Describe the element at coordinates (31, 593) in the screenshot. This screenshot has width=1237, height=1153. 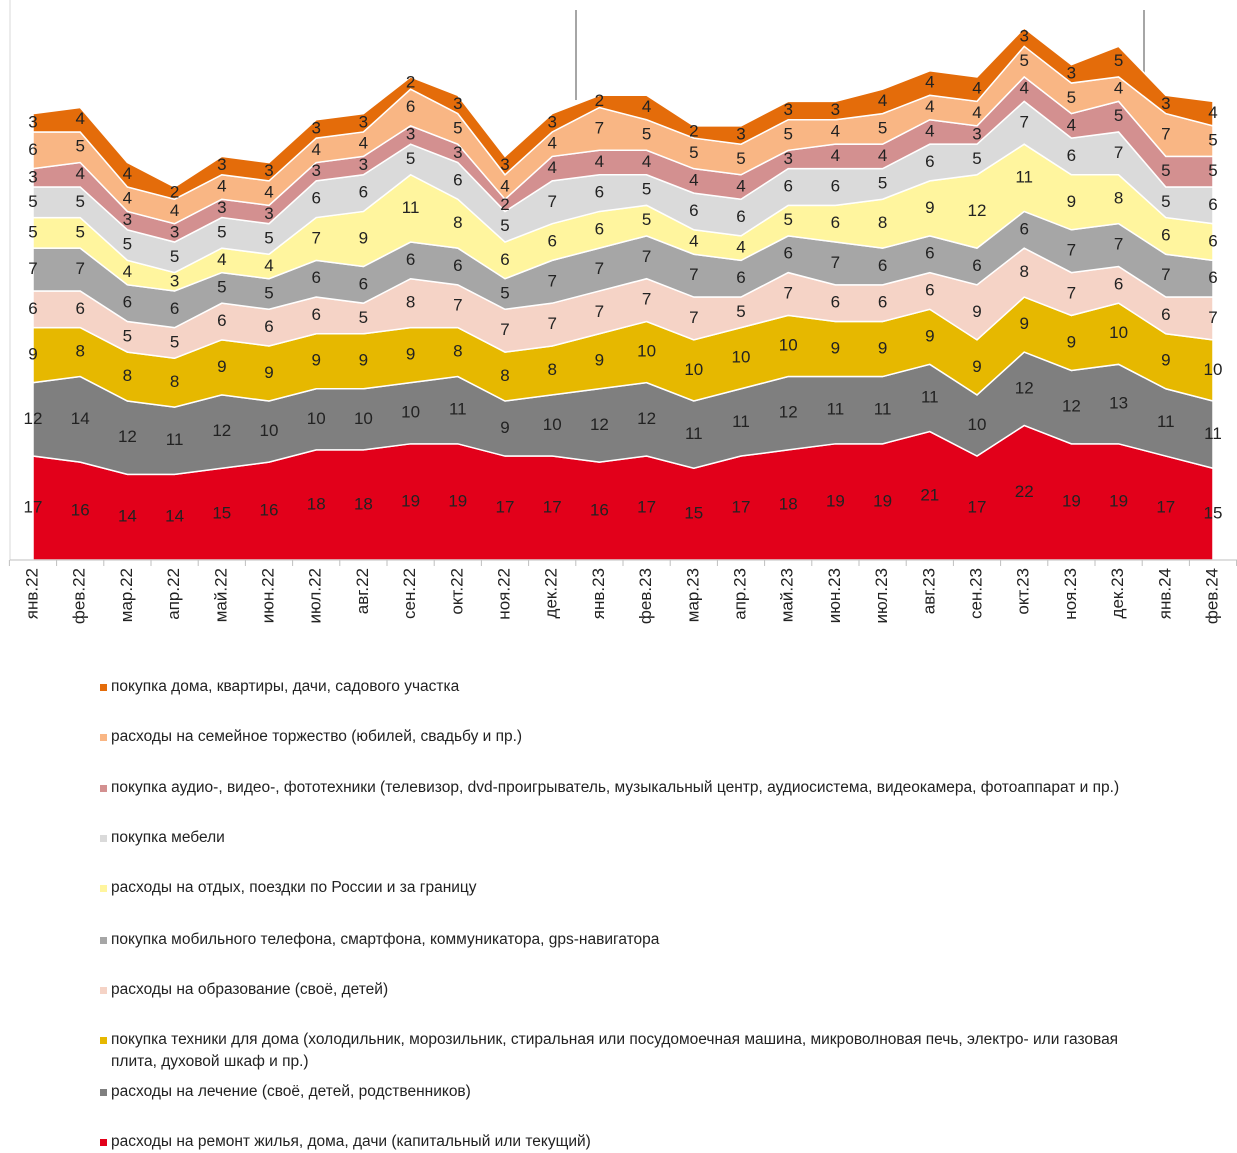
I see `x-tick-label: янв.22` at that location.